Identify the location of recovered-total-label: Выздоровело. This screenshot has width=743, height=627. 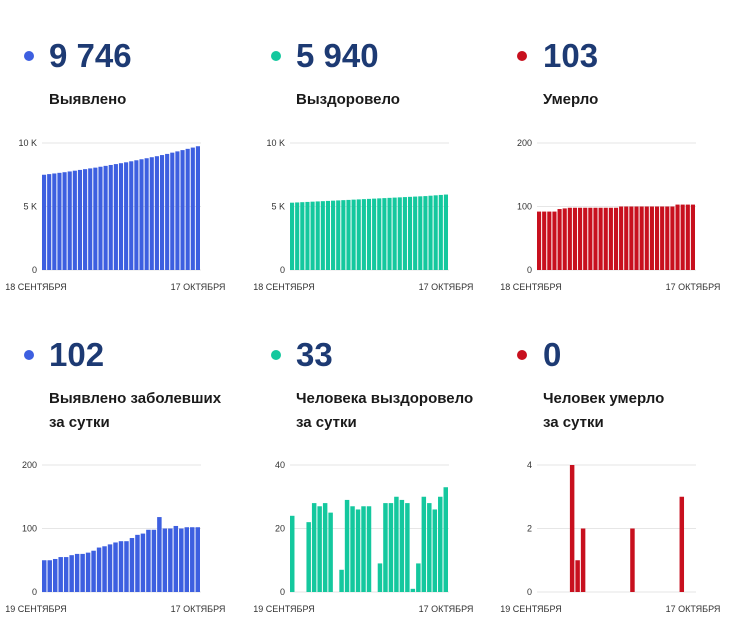
(348, 100).